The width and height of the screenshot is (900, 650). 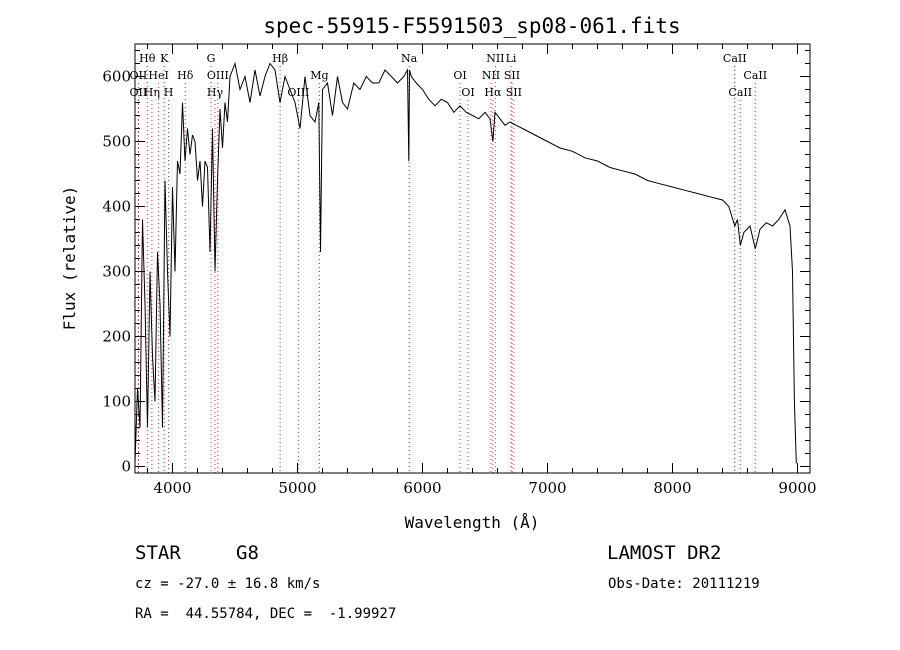 I want to click on obs-date: Obs-Date: 20111219, so click(x=684, y=584).